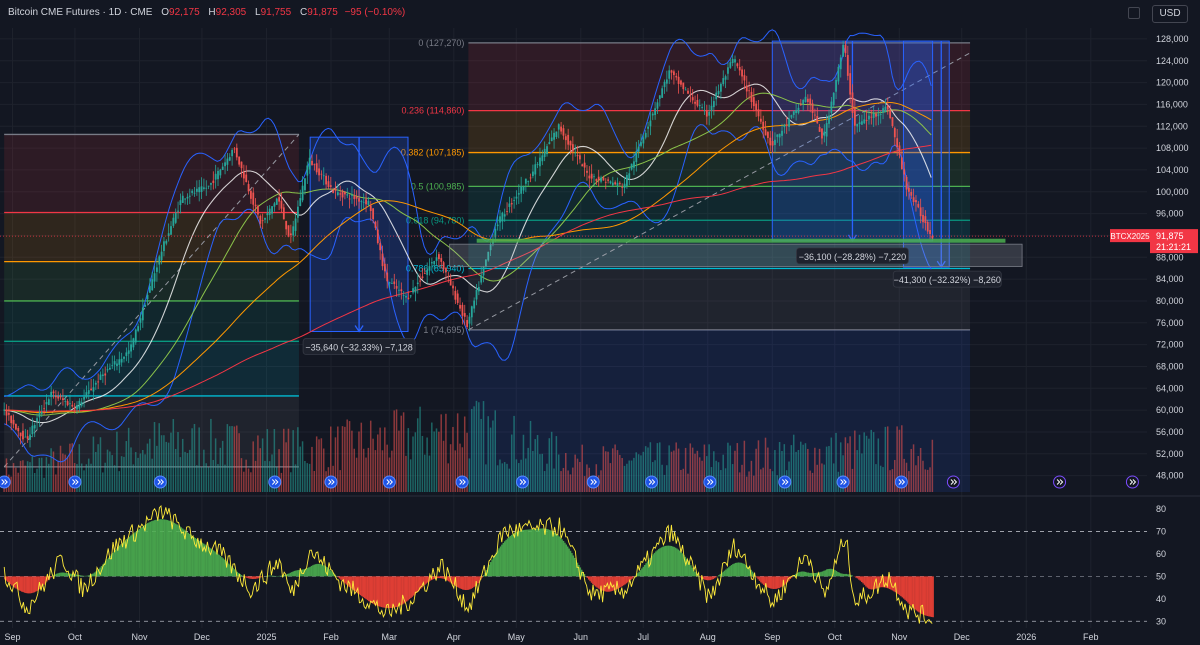 The height and width of the screenshot is (645, 1200). Describe the element at coordinates (468, 564) in the screenshot. I see `rsi-line` at that location.